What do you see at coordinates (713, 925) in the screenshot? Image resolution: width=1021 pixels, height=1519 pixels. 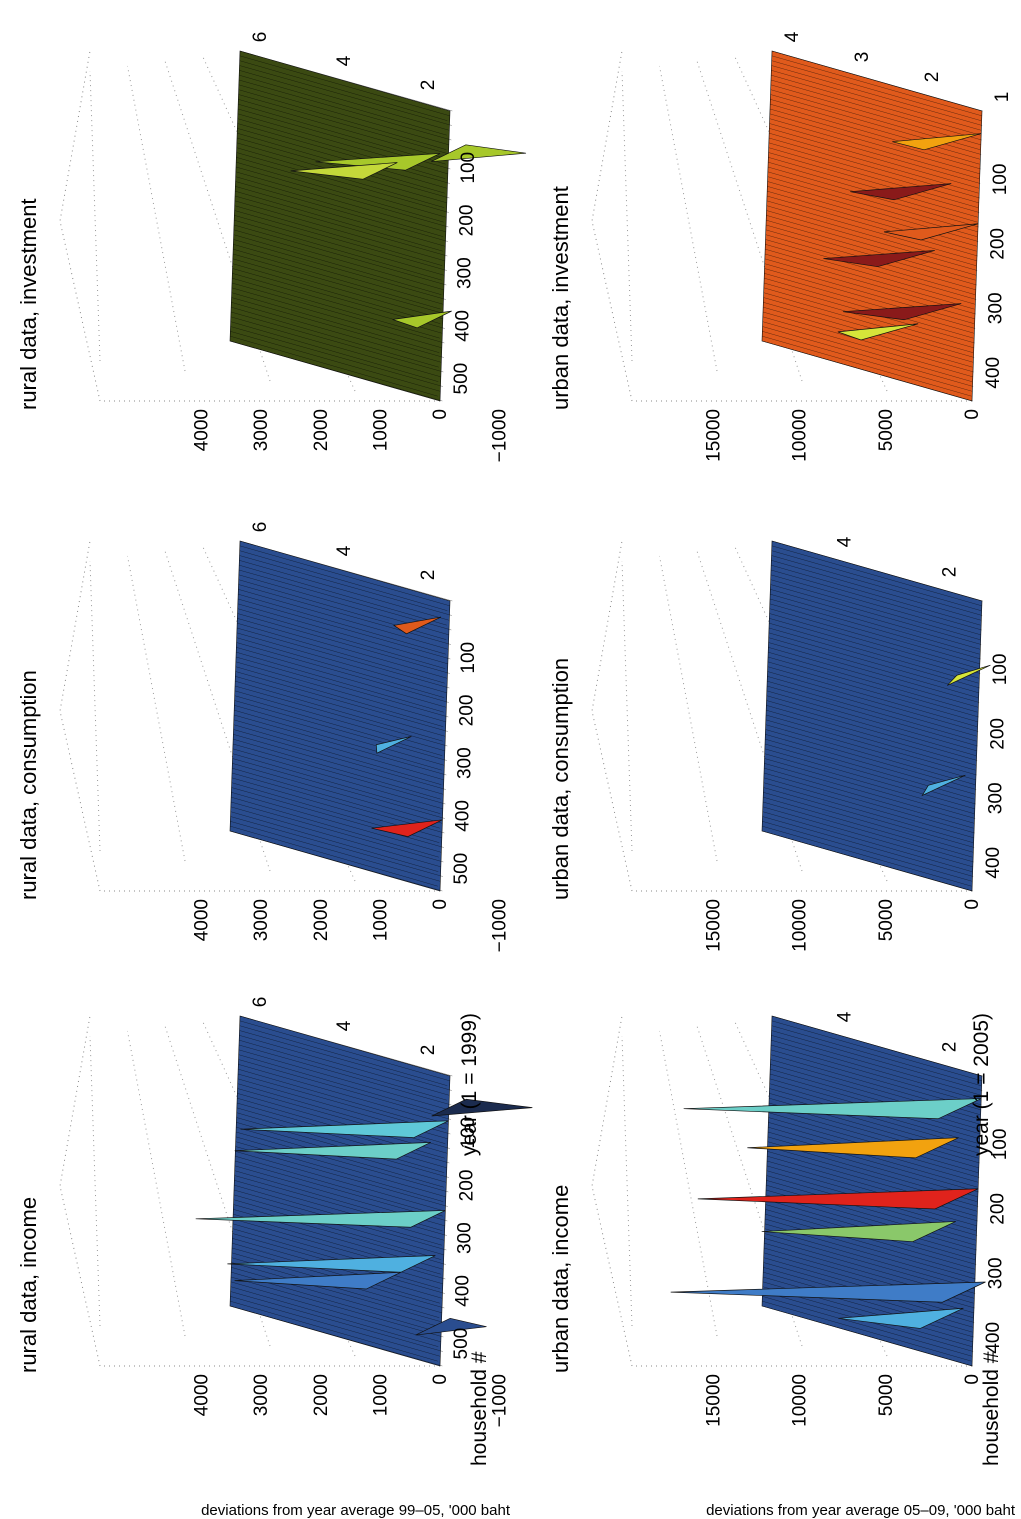 I see `z-tick-label: 15000` at bounding box center [713, 925].